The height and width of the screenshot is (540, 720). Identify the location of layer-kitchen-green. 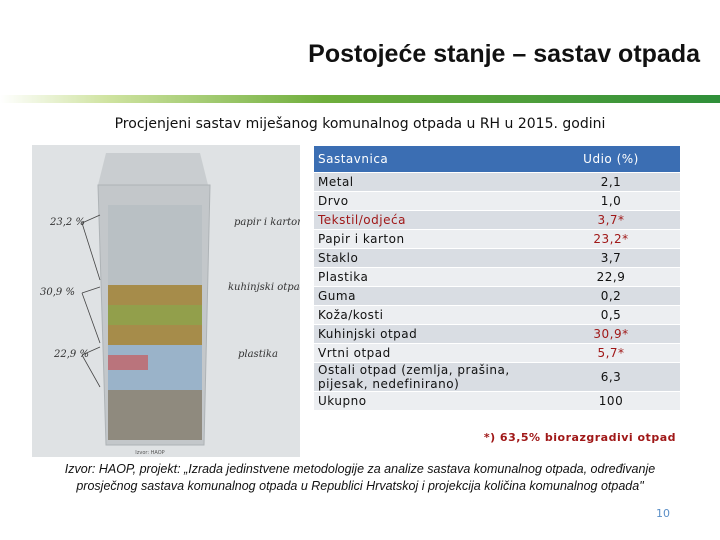
(155, 315).